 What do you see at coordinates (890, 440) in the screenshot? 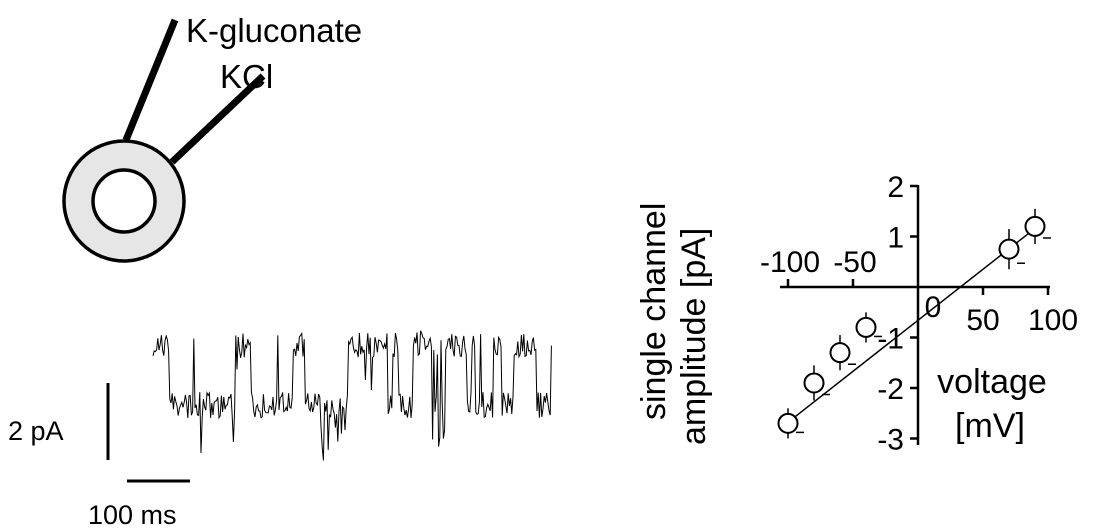
I see `y-tick-label: -3` at bounding box center [890, 440].